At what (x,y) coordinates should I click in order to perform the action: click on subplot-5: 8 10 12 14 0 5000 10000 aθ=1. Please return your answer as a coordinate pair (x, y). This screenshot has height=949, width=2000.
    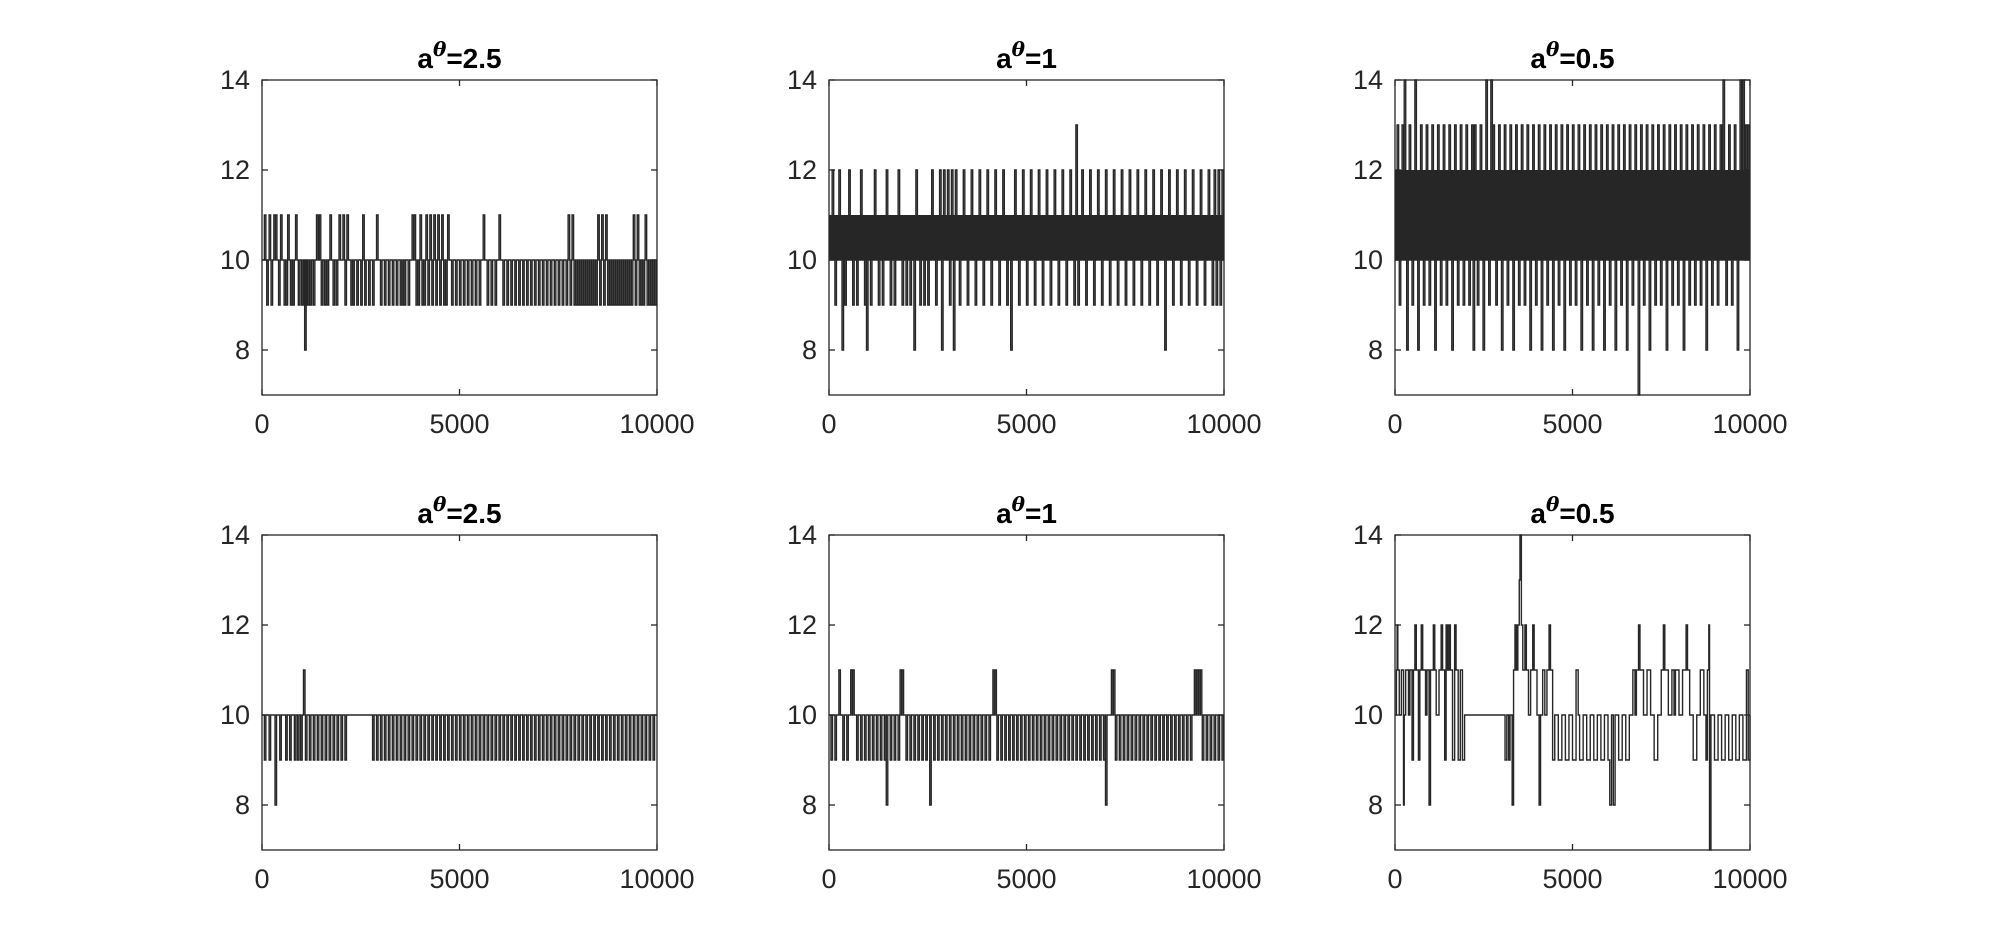
    Looking at the image, I should click on (1024, 693).